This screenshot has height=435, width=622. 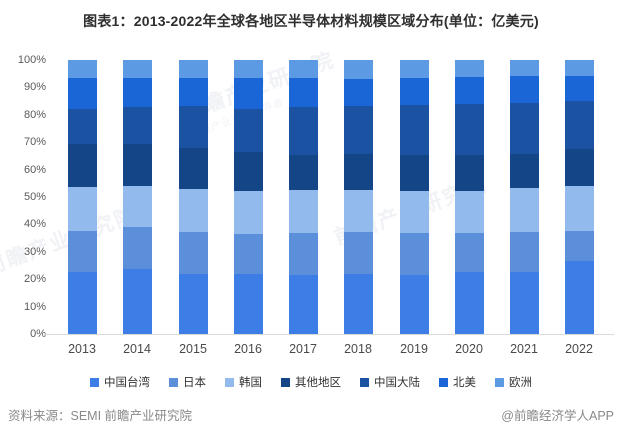 I want to click on bar-2018, so click(x=358, y=197).